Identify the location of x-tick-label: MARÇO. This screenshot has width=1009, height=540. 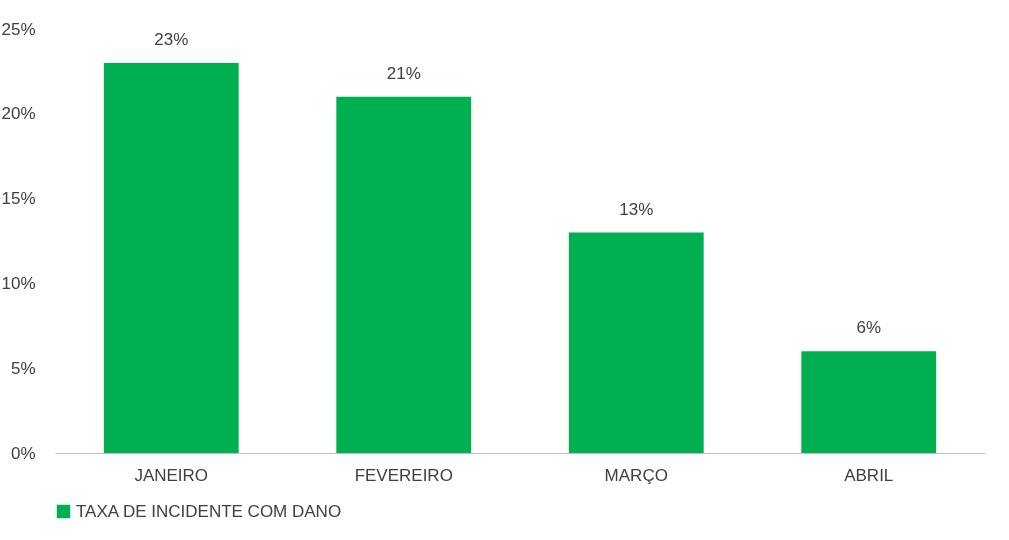
(636, 475).